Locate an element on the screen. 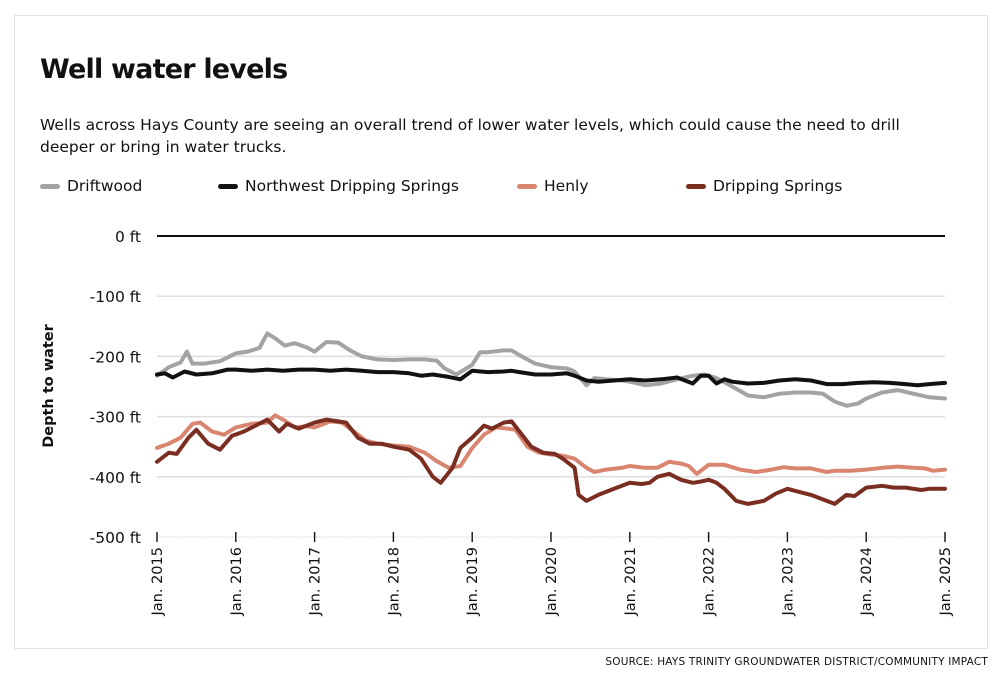  legend-item-driftwood: Driftwood is located at coordinates (91, 186).